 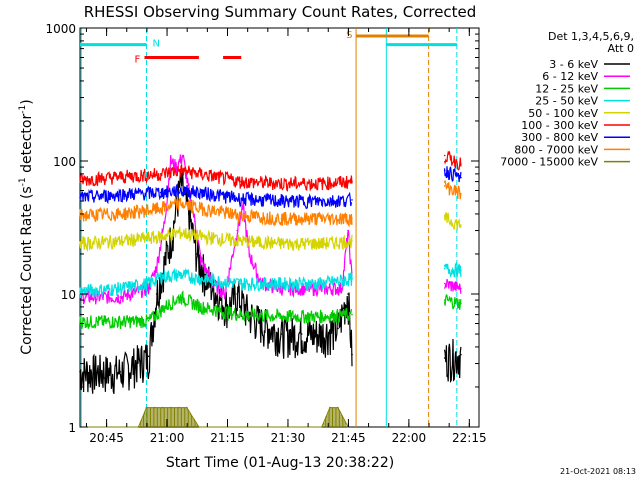 What do you see at coordinates (72, 428) in the screenshot?
I see `y-tick-label-0: 1` at bounding box center [72, 428].